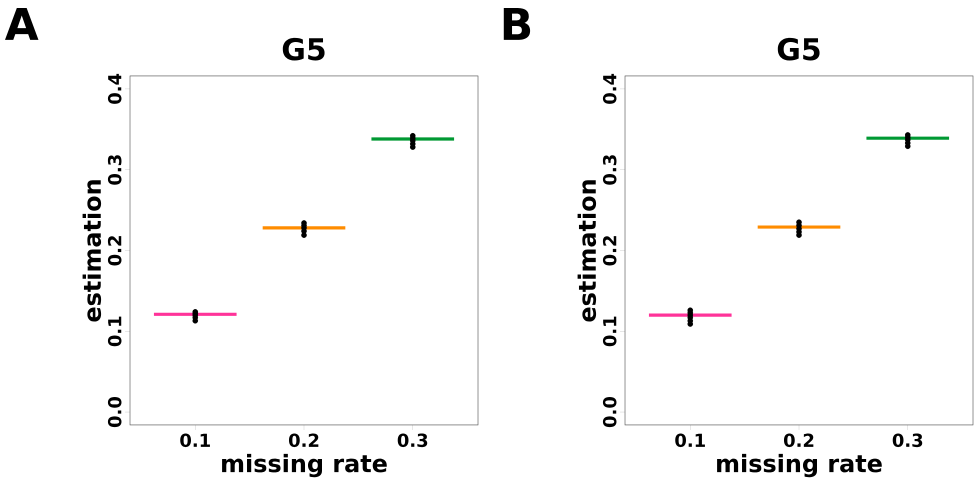 This screenshot has width=975, height=504. Describe the element at coordinates (21, 24) in the screenshot. I see `text: A` at that location.